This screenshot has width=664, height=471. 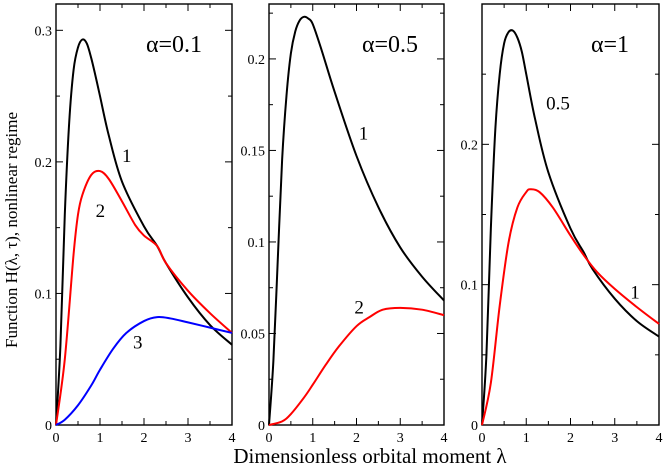 What do you see at coordinates (144, 438) in the screenshot?
I see `panel-1-x-tick-label: 2` at bounding box center [144, 438].